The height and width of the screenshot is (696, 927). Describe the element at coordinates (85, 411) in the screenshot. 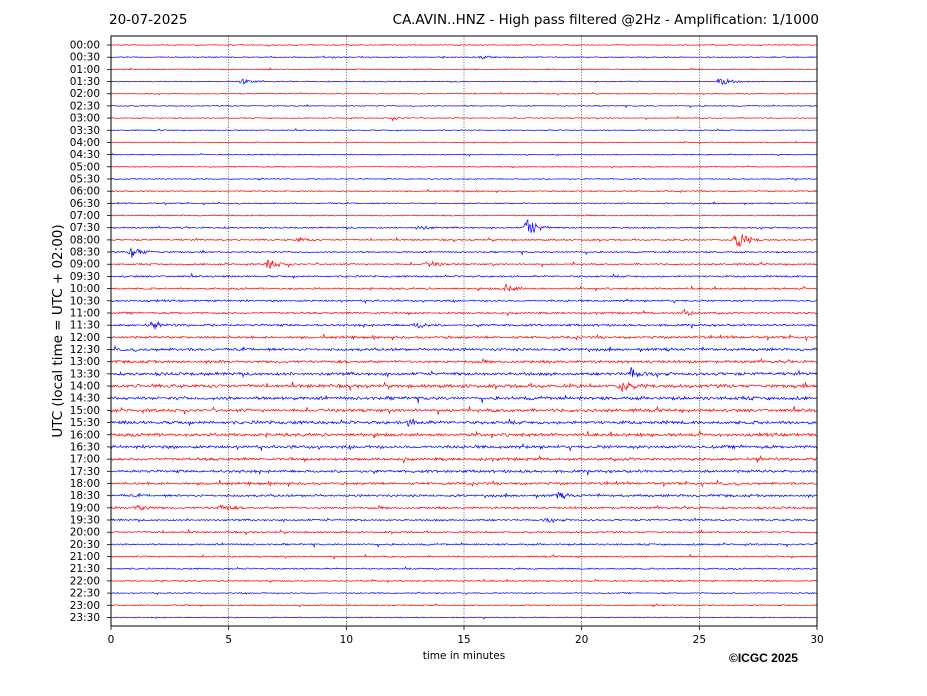

I see `y-tick-label: 15:00` at that location.